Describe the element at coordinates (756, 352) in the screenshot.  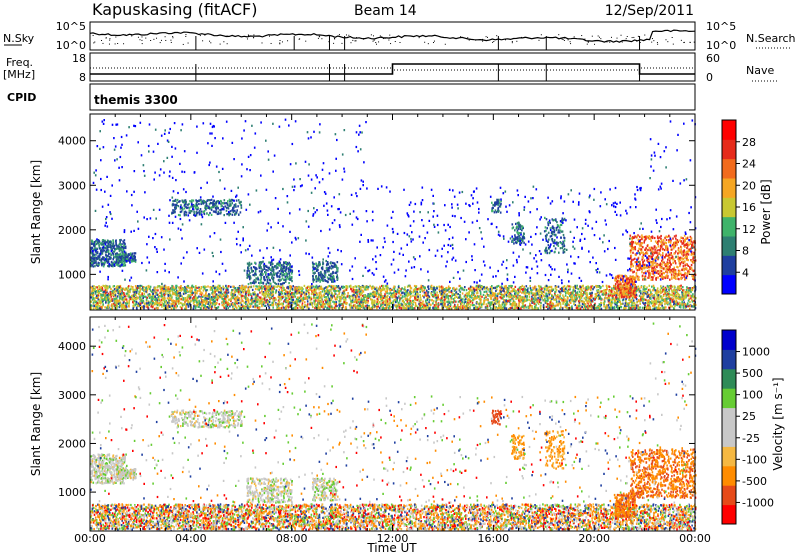
I see `colorbar-tick-label: 1000` at that location.